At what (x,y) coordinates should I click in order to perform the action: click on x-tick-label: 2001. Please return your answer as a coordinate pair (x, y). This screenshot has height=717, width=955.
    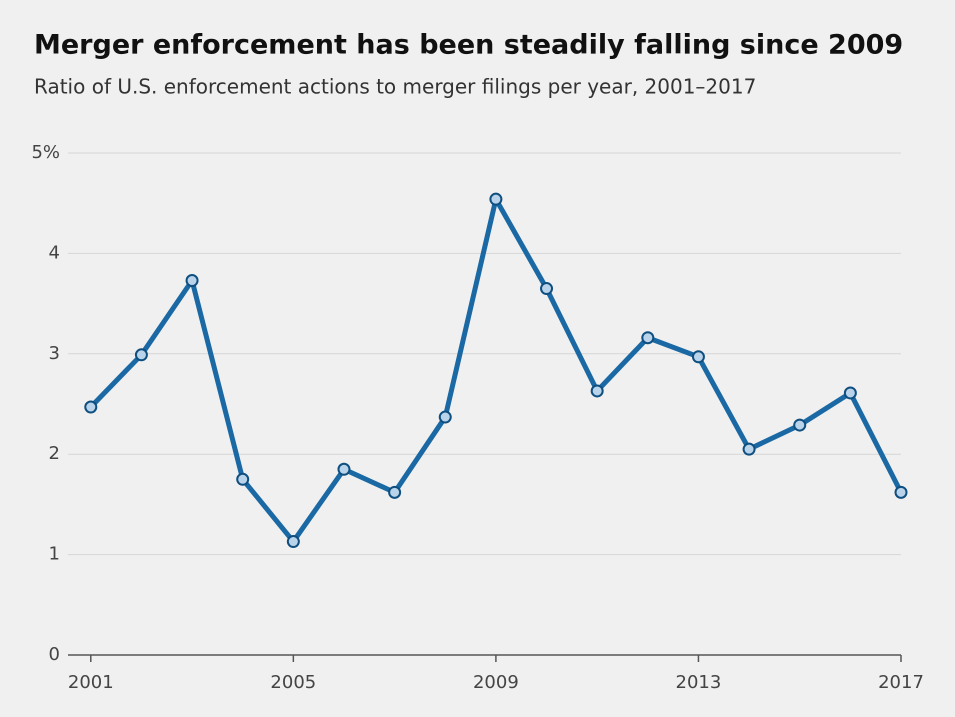
    Looking at the image, I should click on (91, 682).